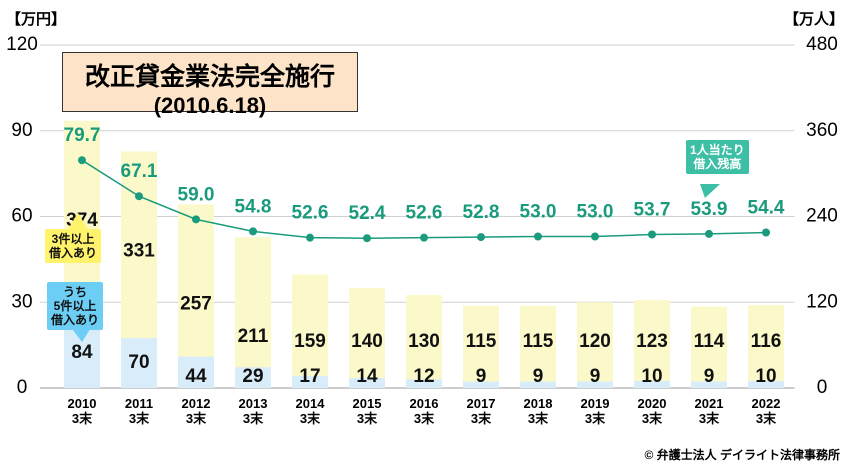  What do you see at coordinates (766, 208) in the screenshot?
I see `data-label: 54.4` at bounding box center [766, 208].